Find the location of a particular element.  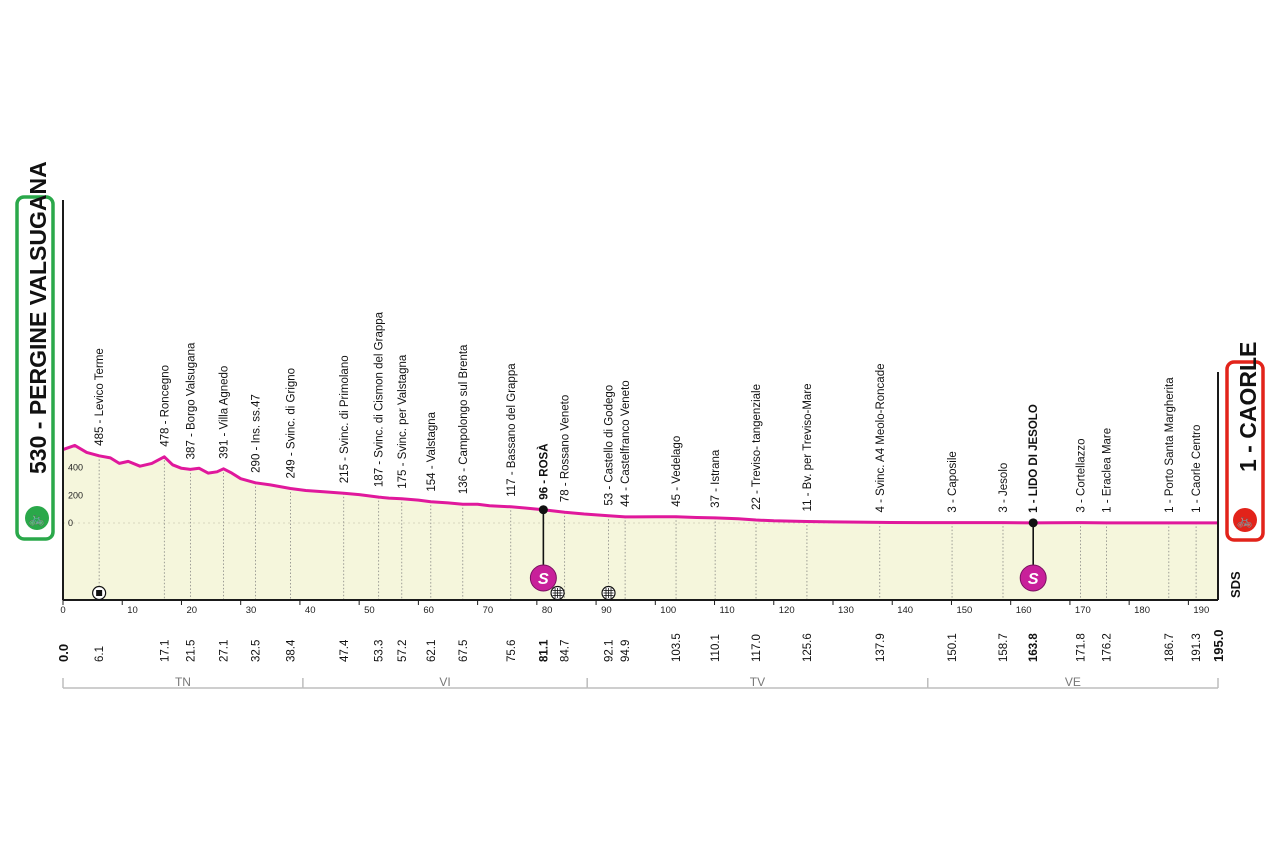

x-tick-label: 100 is located at coordinates (668, 610).